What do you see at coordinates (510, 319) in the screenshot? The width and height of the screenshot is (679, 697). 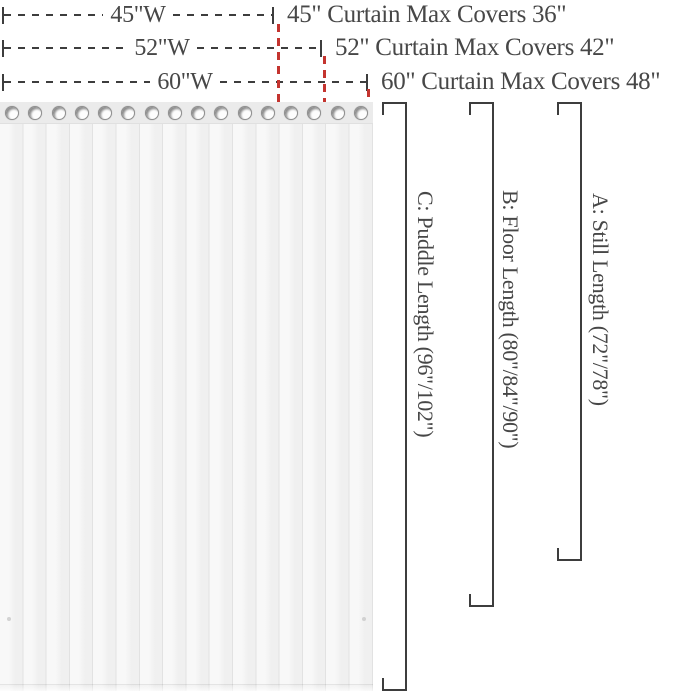 I see `length-label-floor: B: Floor Length (80"/84"/90")` at bounding box center [510, 319].